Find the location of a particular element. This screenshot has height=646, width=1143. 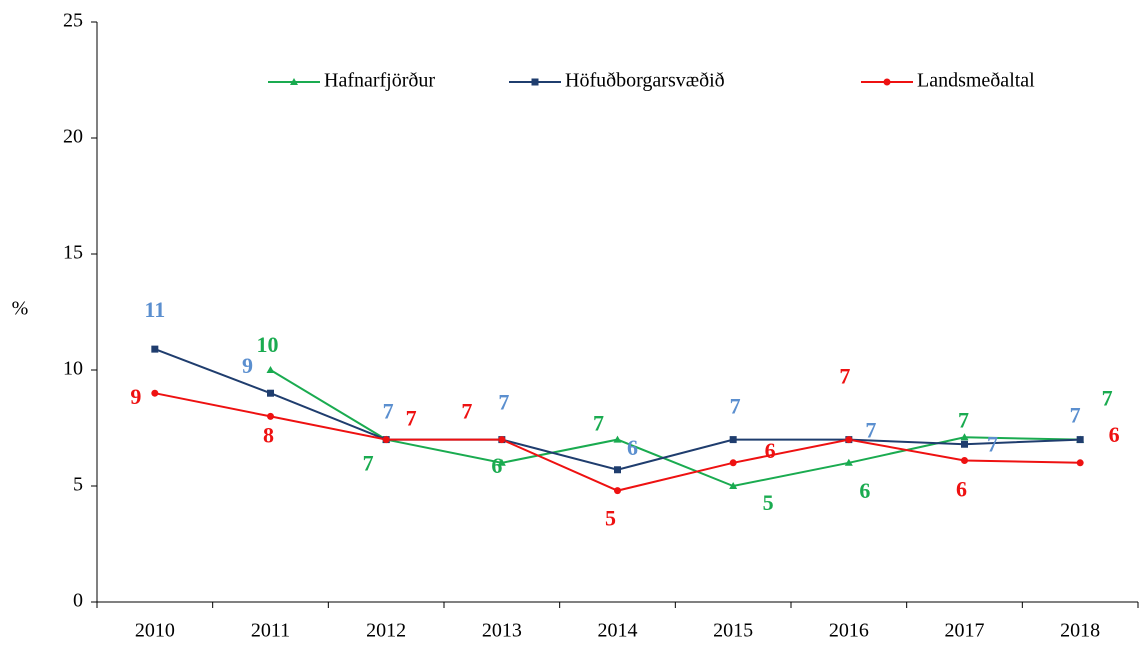

y-tick-label: 25 is located at coordinates (73, 21).